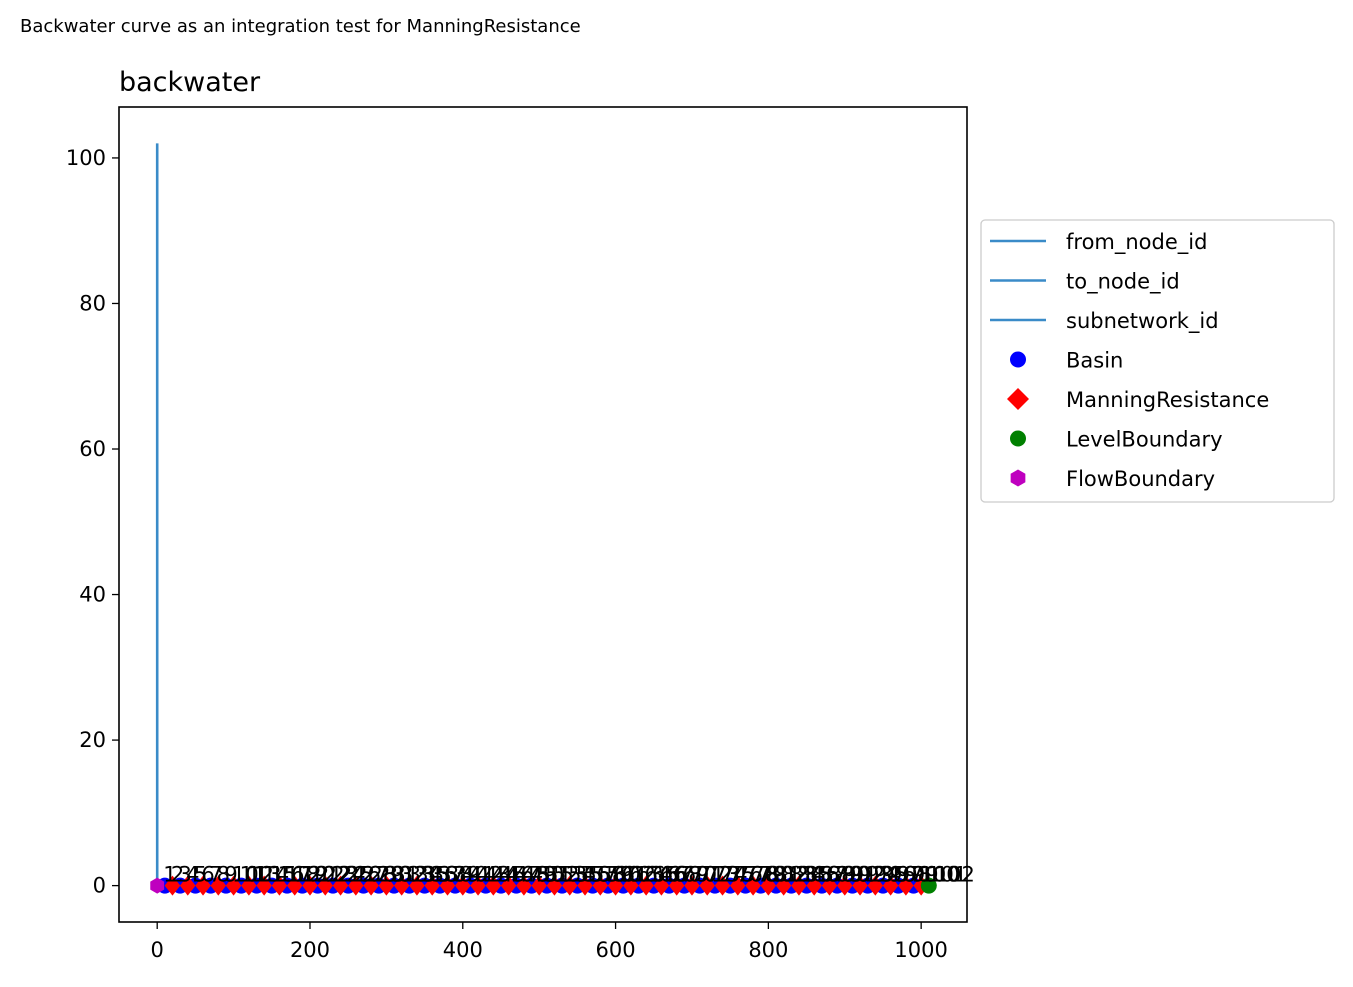  Describe the element at coordinates (92, 740) in the screenshot. I see `y-tick-label: 20` at that location.